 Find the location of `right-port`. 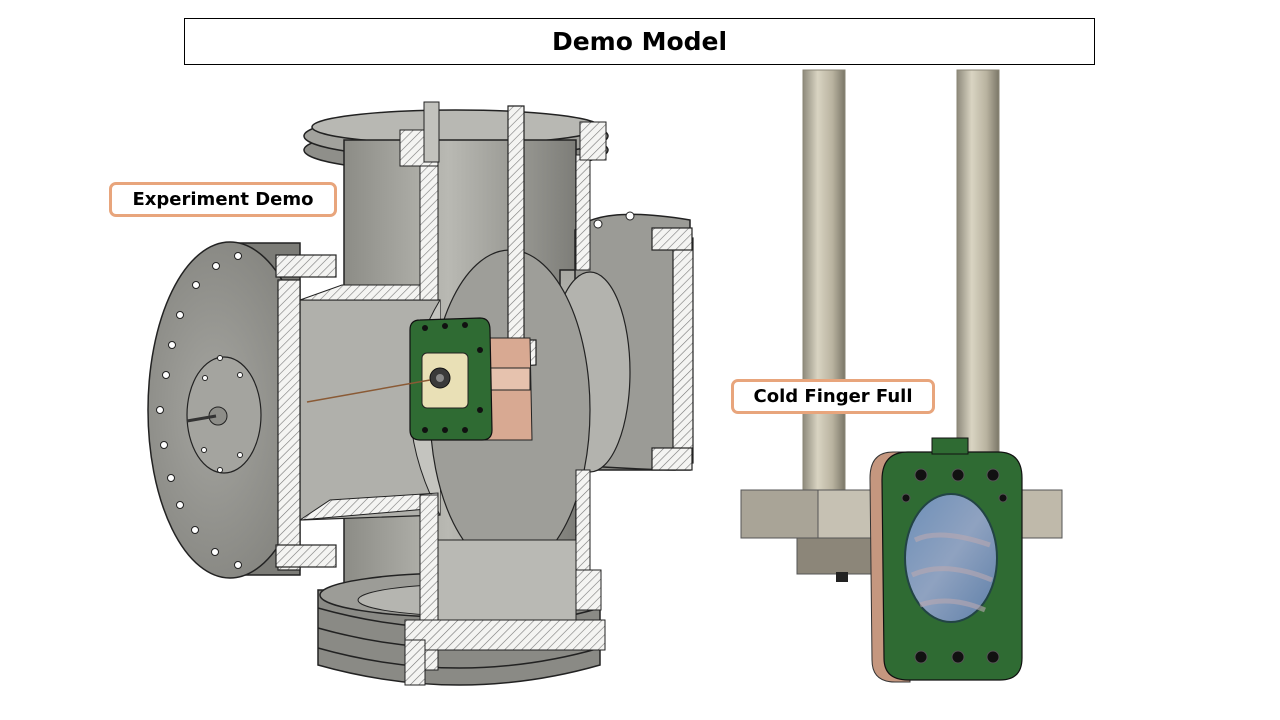

right-port is located at coordinates (621, 342).